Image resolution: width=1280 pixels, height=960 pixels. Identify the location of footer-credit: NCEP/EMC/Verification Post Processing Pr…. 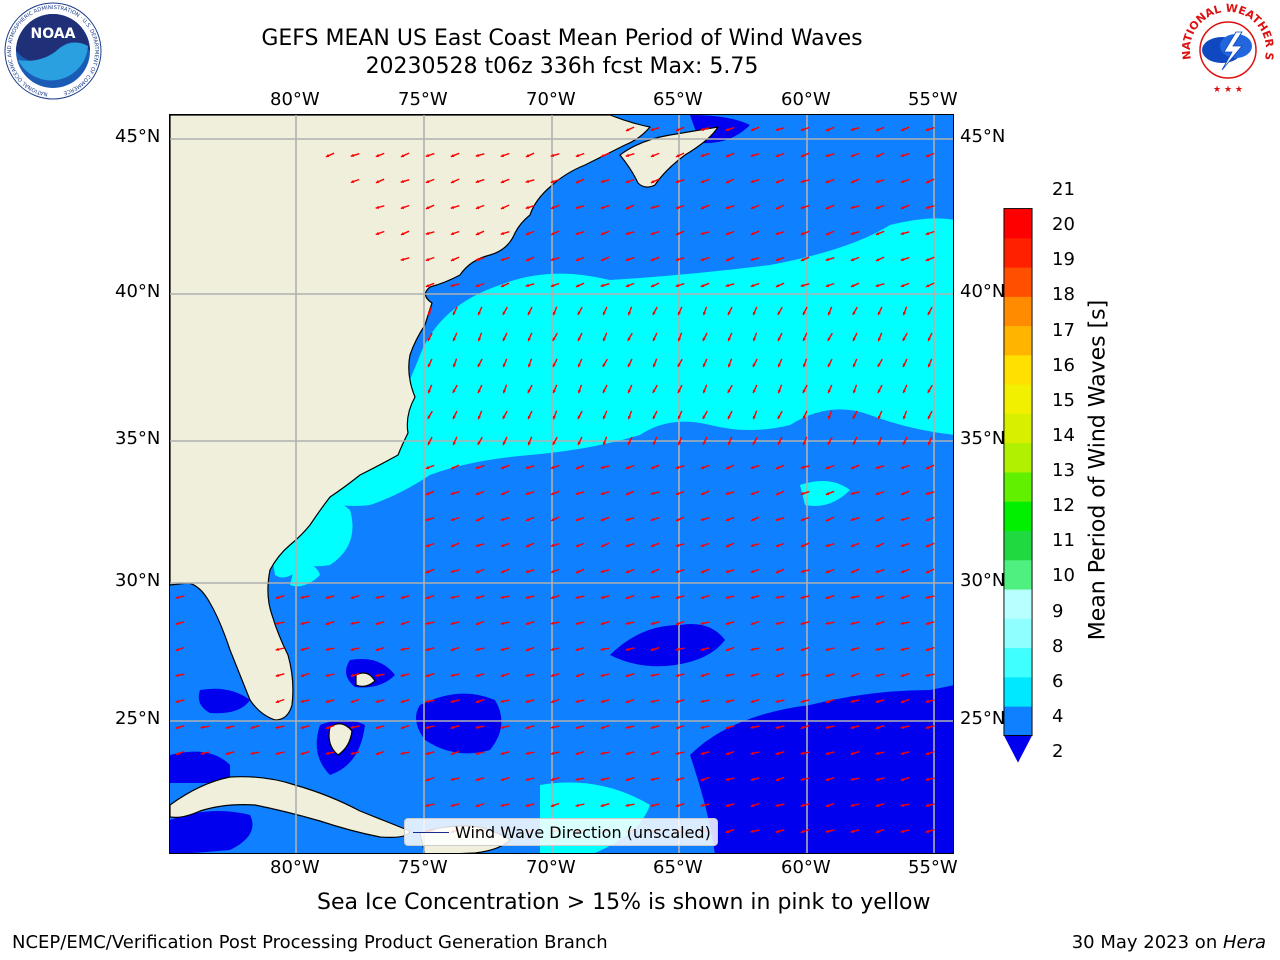
(310, 942).